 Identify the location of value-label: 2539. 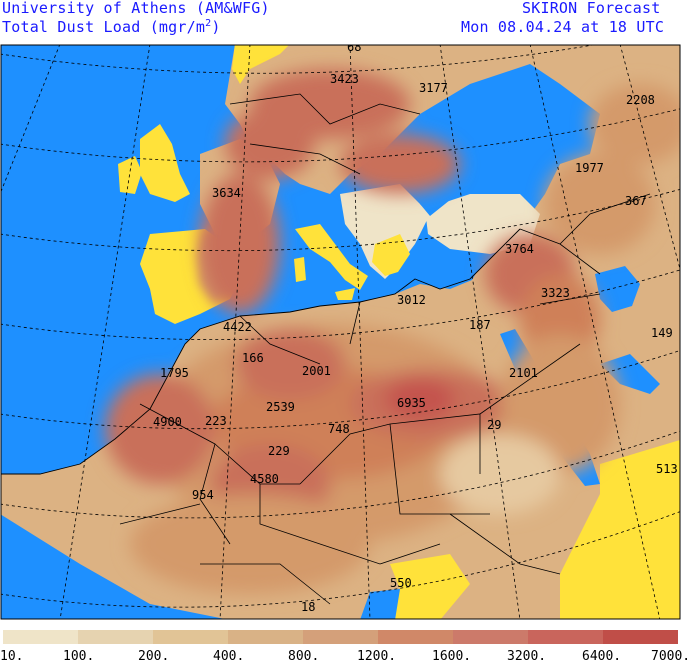
(280, 407).